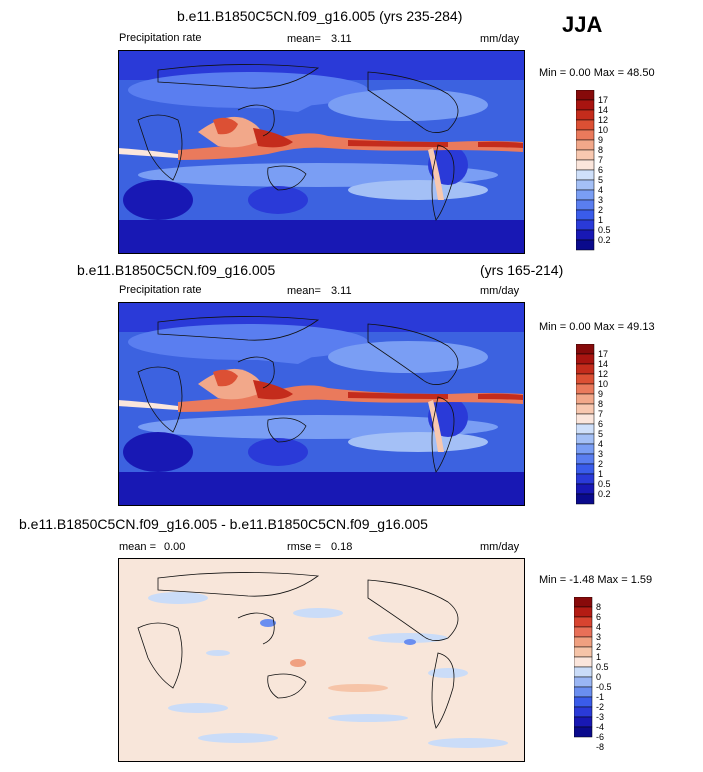 This screenshot has width=703, height=772. What do you see at coordinates (598, 677) in the screenshot?
I see `panel3-colorbar-tick-label: 0` at bounding box center [598, 677].